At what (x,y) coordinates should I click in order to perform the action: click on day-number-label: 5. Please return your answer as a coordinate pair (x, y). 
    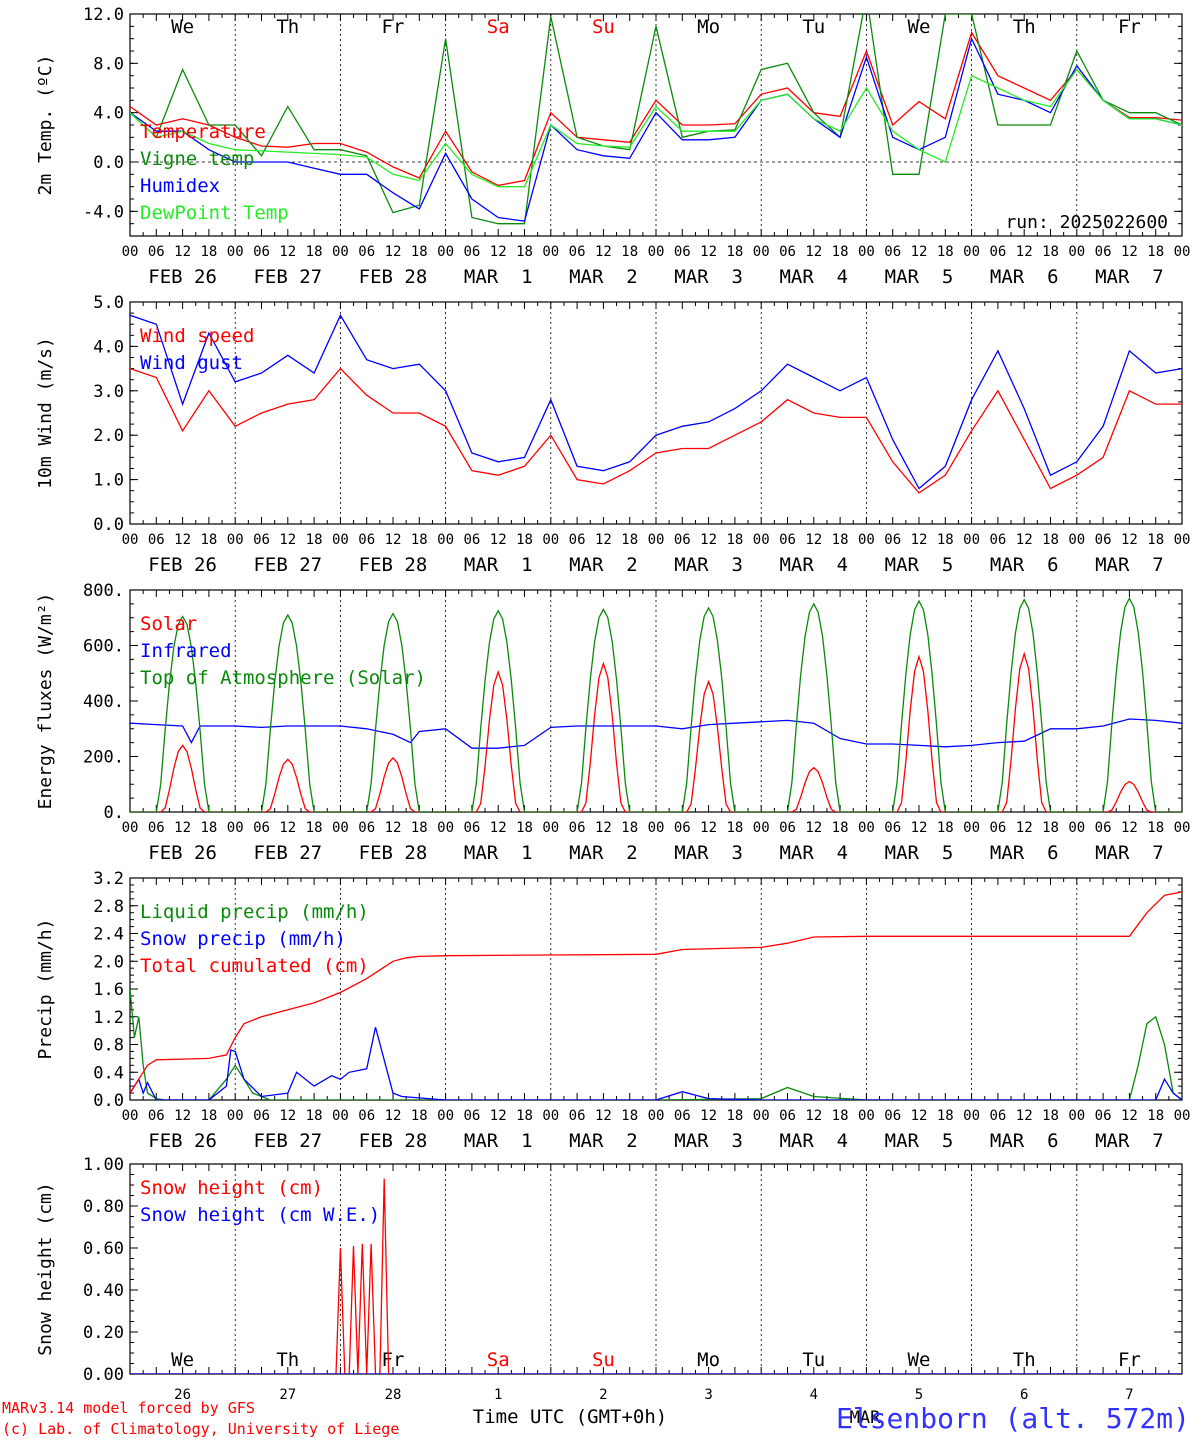
    Looking at the image, I should click on (919, 1395).